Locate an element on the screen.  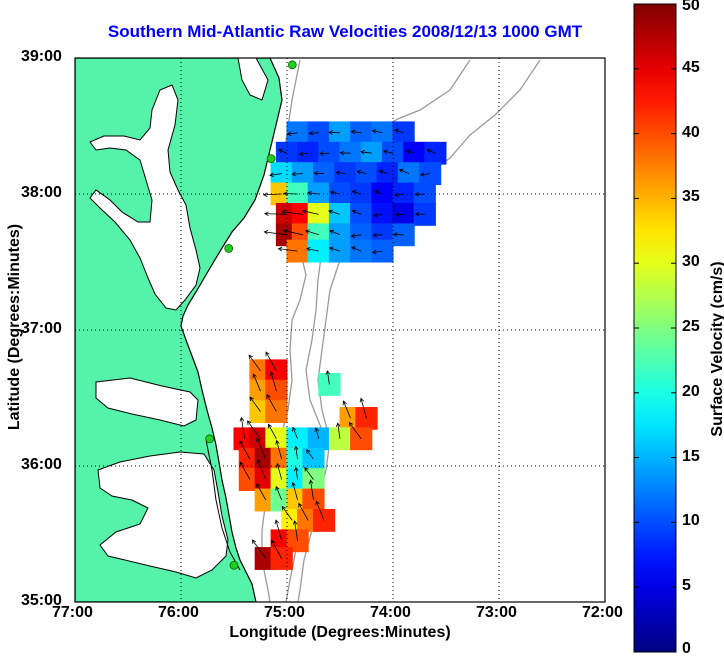
x-tick-label: 73:00 is located at coordinates (496, 612).